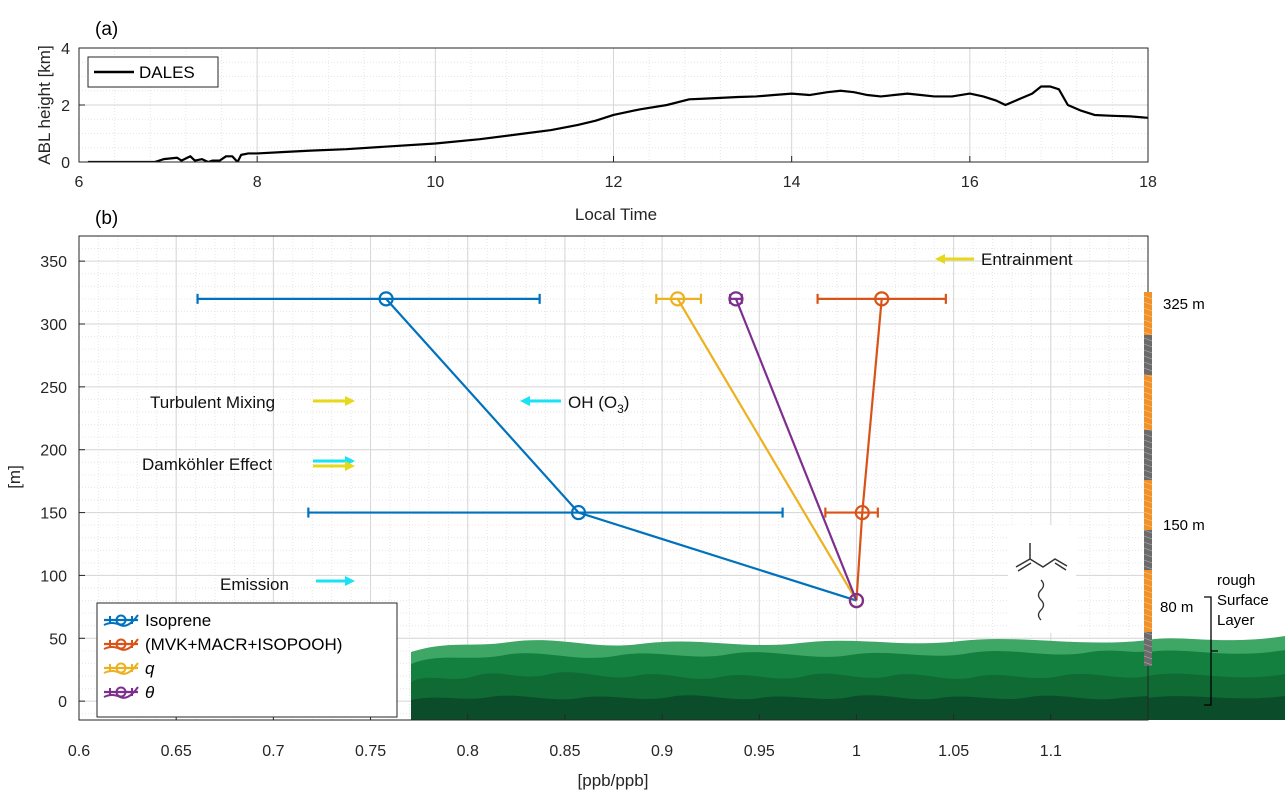 The height and width of the screenshot is (792, 1285). I want to click on forest-canopy-image, so click(779, 679).